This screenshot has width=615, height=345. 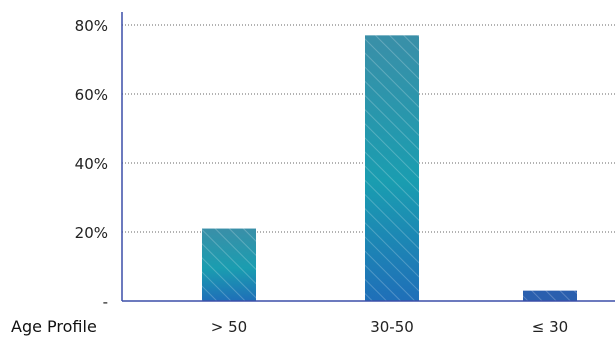 I want to click on x-tick-label: ≤ 30, so click(x=550, y=327).